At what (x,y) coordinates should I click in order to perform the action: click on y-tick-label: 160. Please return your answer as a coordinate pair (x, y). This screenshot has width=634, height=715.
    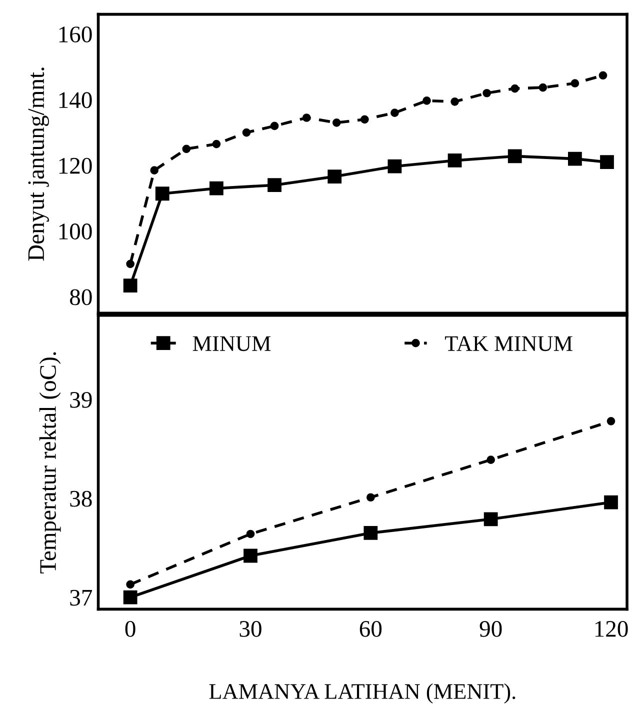
    Looking at the image, I should click on (75, 34).